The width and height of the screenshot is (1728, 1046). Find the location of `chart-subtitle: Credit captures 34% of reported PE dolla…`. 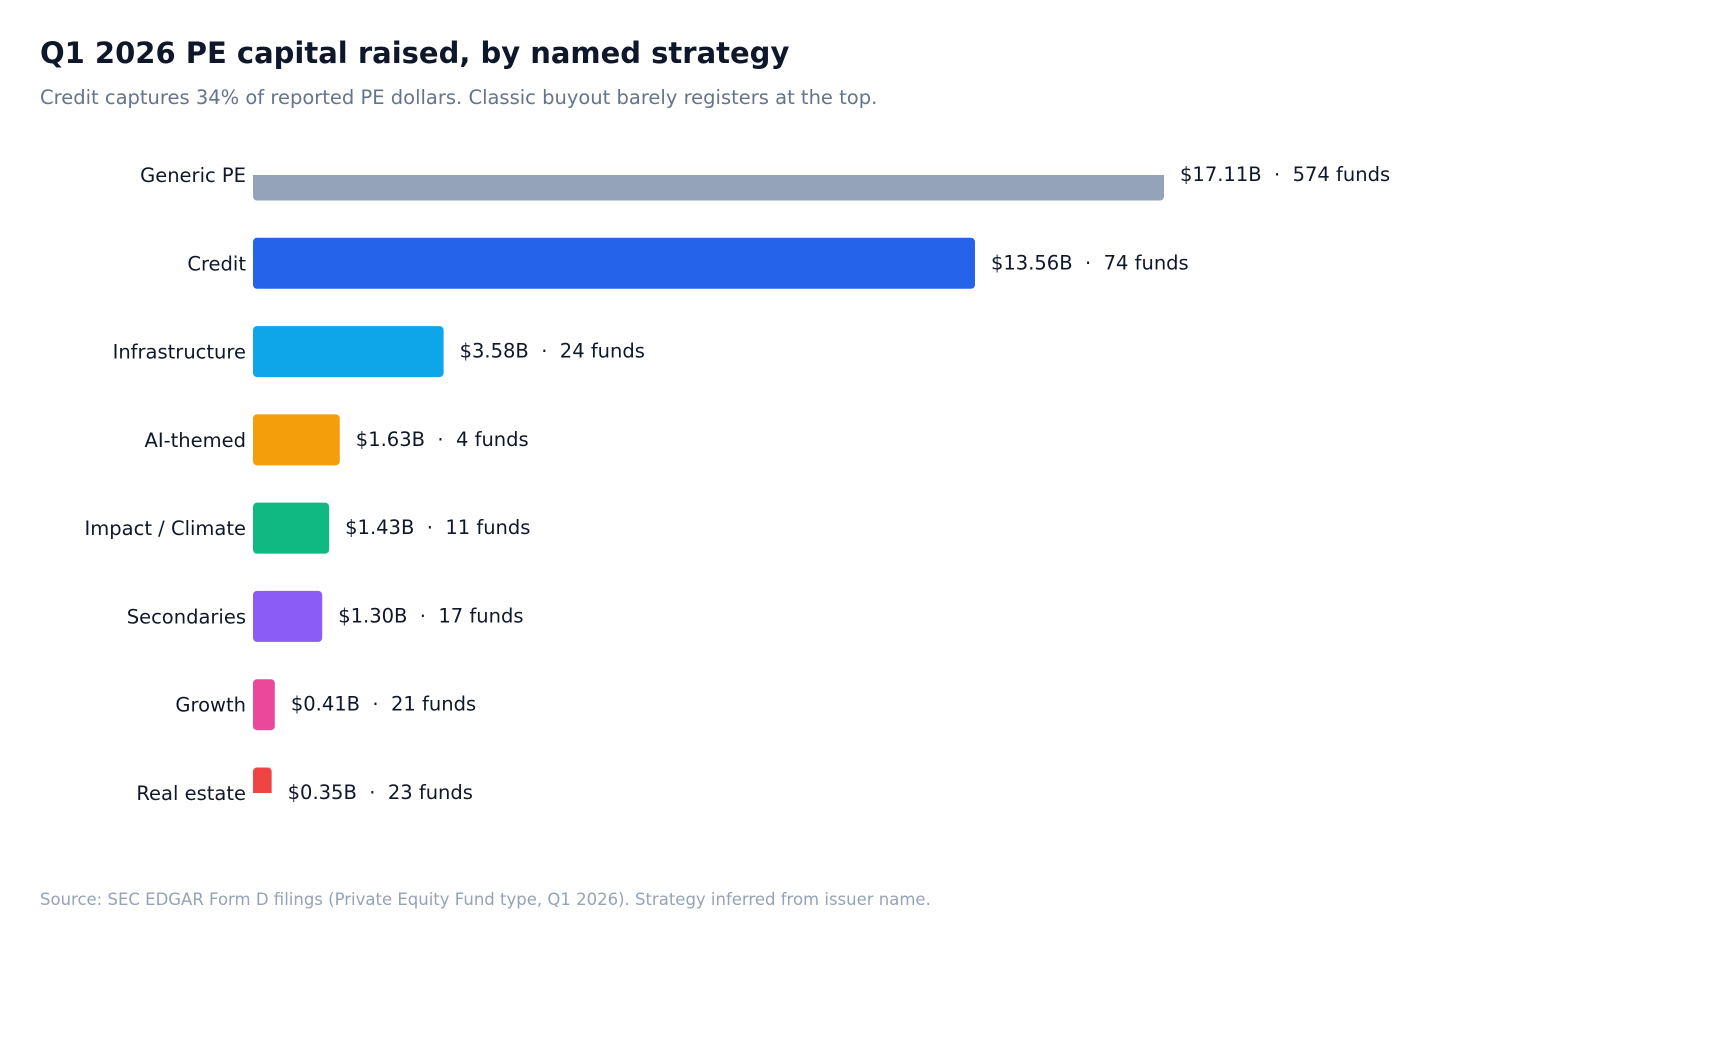

chart-subtitle: Credit captures 34% of reported PE dolla… is located at coordinates (459, 97).